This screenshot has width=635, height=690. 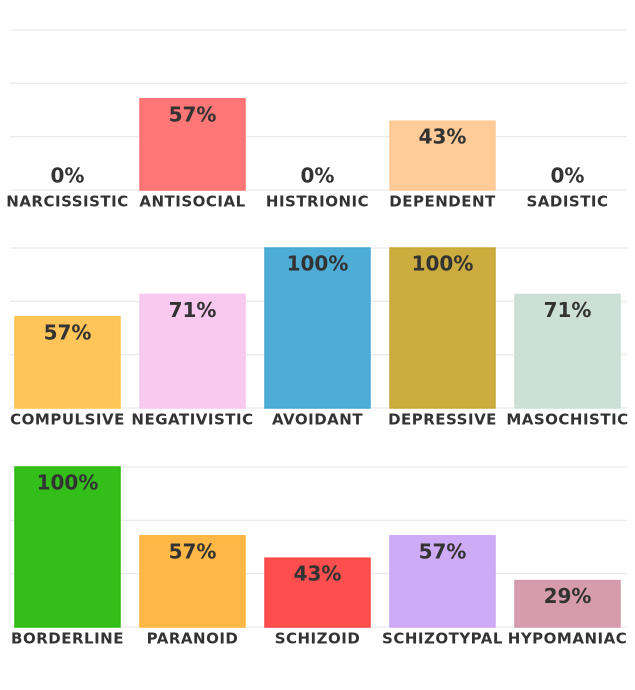 What do you see at coordinates (442, 202) in the screenshot?
I see `category-label: DEPENDENT` at bounding box center [442, 202].